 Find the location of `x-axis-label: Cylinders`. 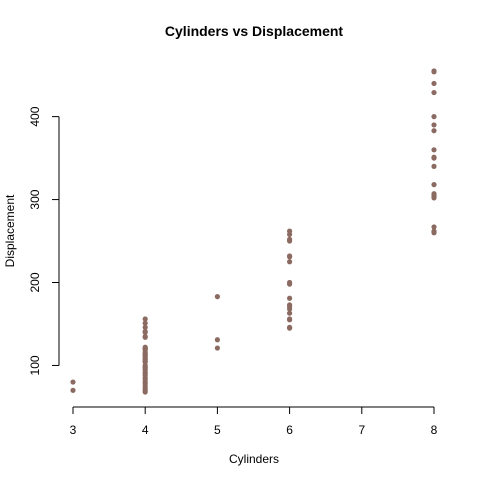

x-axis-label: Cylinders is located at coordinates (254, 459).